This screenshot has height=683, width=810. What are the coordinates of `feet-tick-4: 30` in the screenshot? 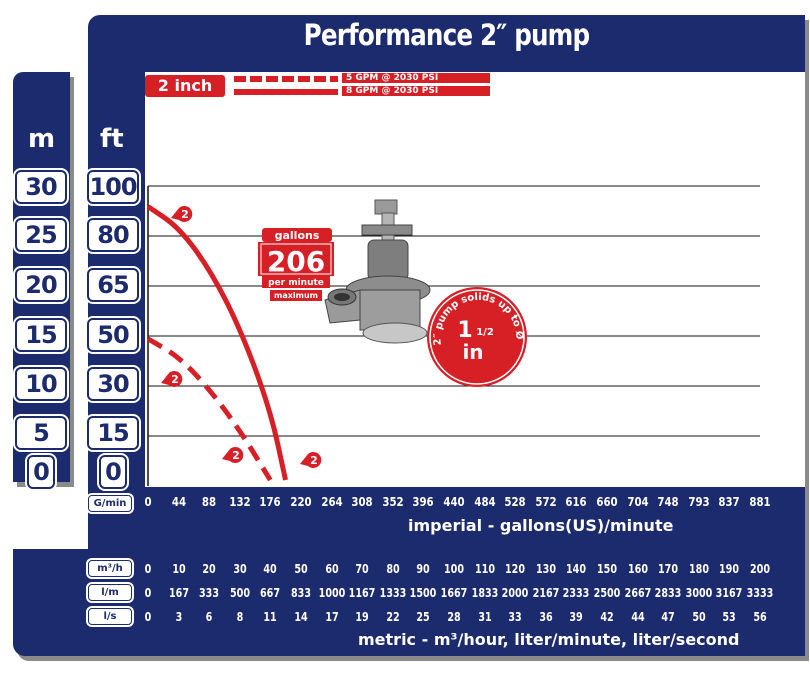 It's located at (113, 384).